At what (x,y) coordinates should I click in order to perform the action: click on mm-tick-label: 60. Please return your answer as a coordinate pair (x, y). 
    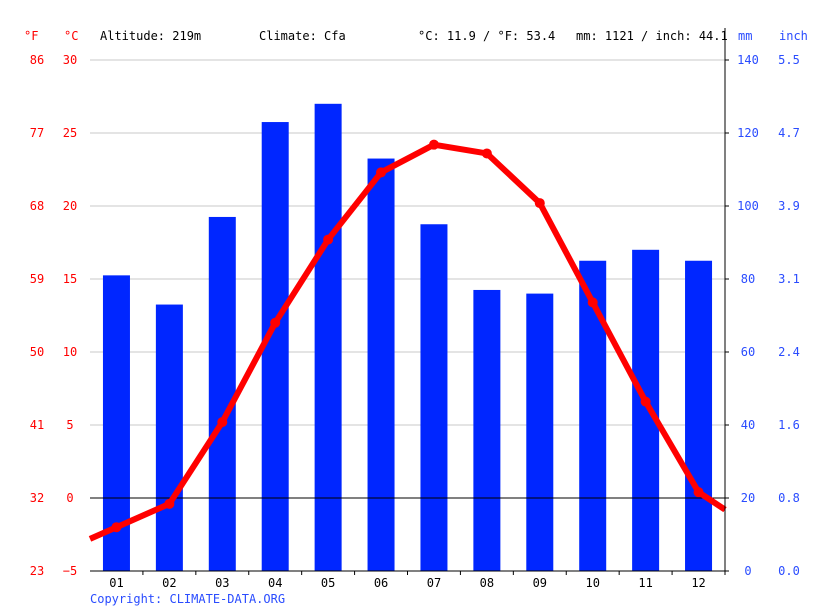
    Looking at the image, I should click on (748, 352).